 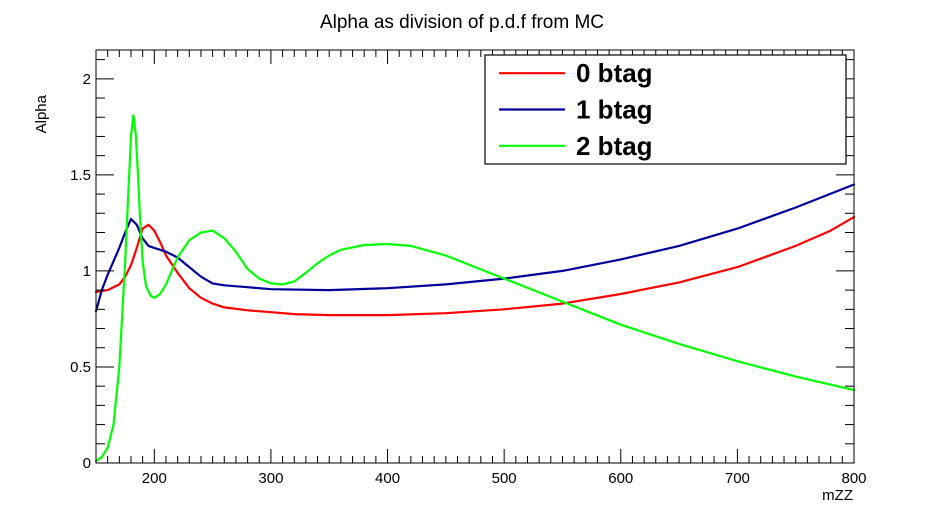 I want to click on y-axis-title: Alpha, so click(x=41, y=113).